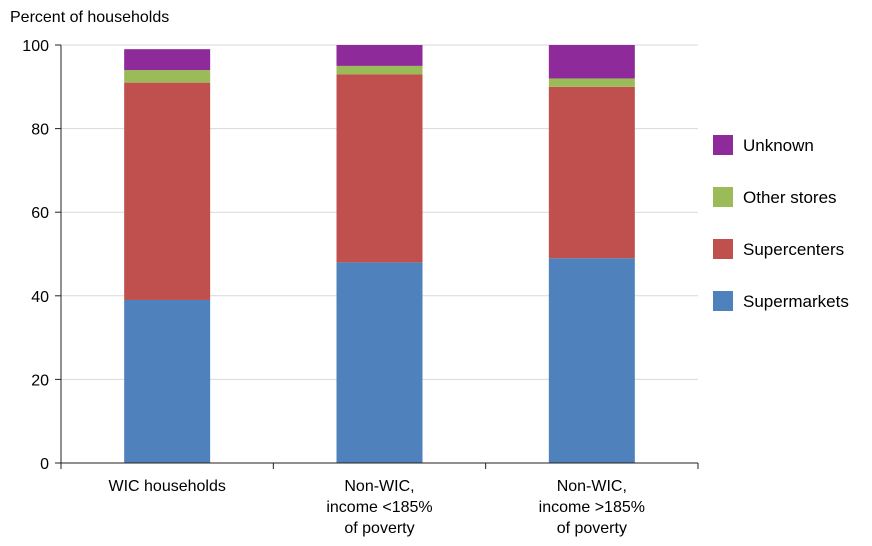  I want to click on y-tick-label: 20, so click(40, 380).